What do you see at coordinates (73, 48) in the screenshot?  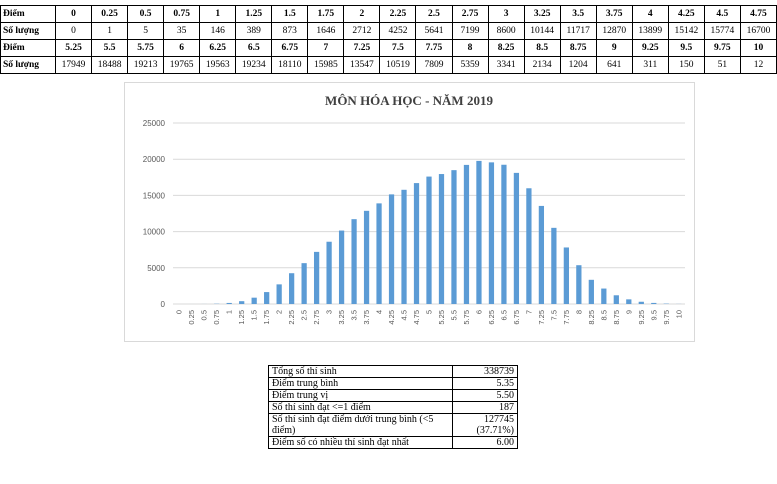 I see `score-cell: 5.25` at bounding box center [73, 48].